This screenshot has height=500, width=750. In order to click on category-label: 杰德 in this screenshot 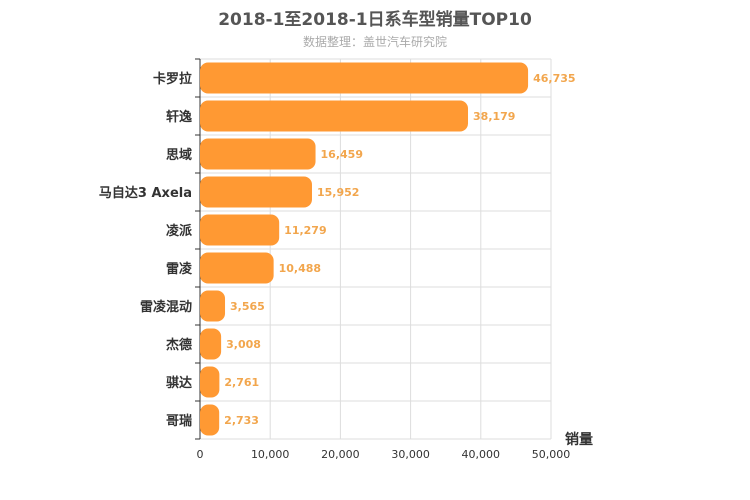, I will do `click(179, 345)`.